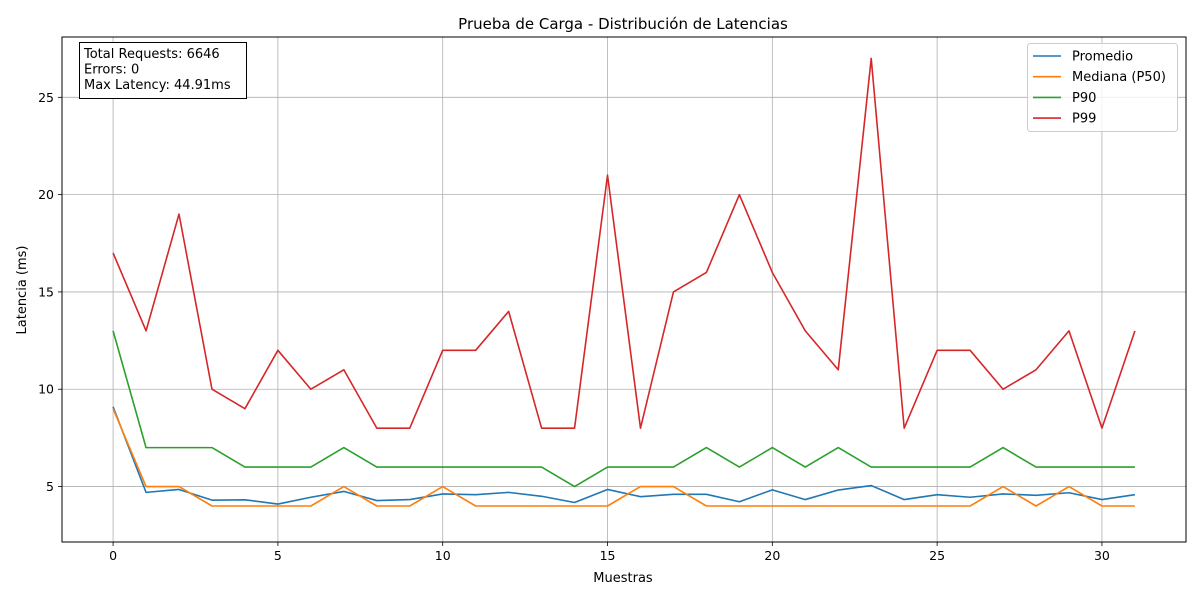 Image resolution: width=1200 pixels, height=600 pixels. Describe the element at coordinates (46, 97) in the screenshot. I see `y-tick-label: 25` at that location.